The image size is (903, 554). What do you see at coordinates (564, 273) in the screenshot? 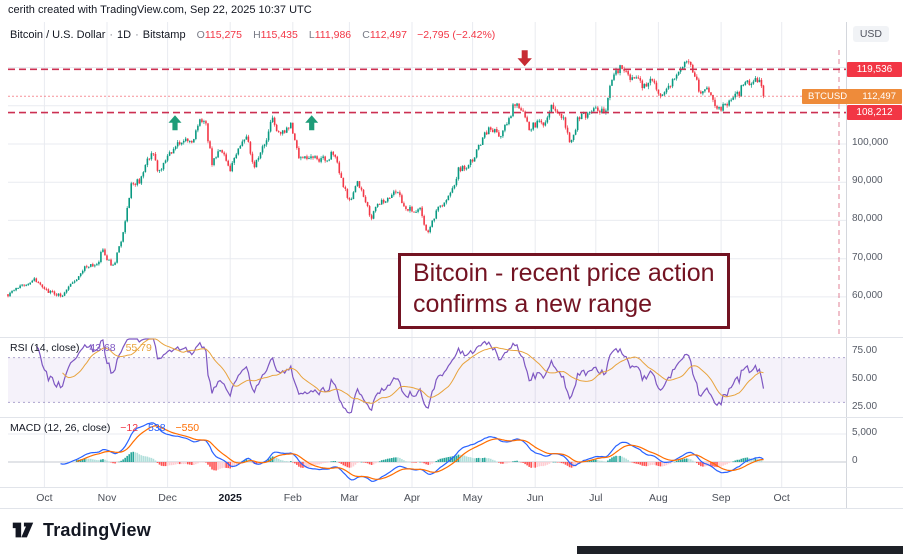
I see `annotation-line: Bitcoin - recent price action` at bounding box center [564, 273].